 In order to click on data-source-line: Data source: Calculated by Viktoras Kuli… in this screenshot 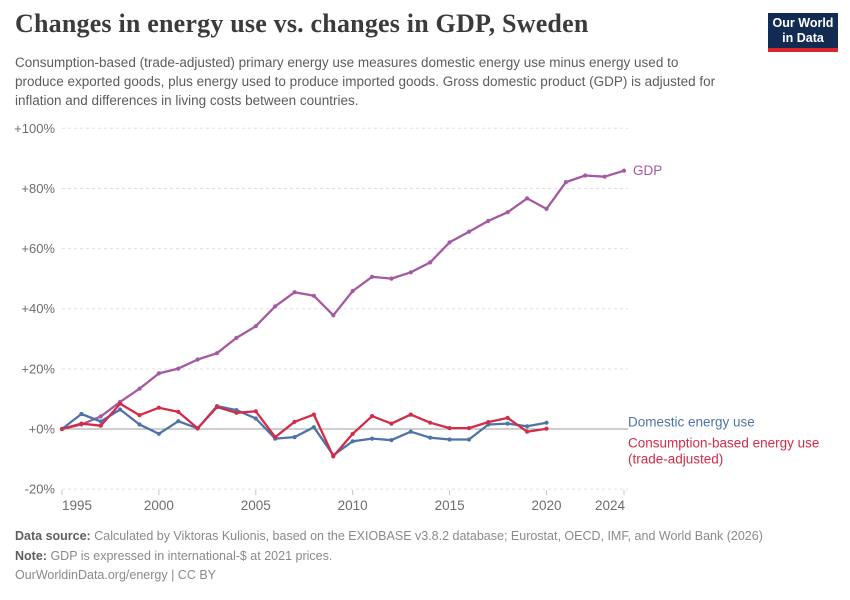, I will do `click(425, 537)`.